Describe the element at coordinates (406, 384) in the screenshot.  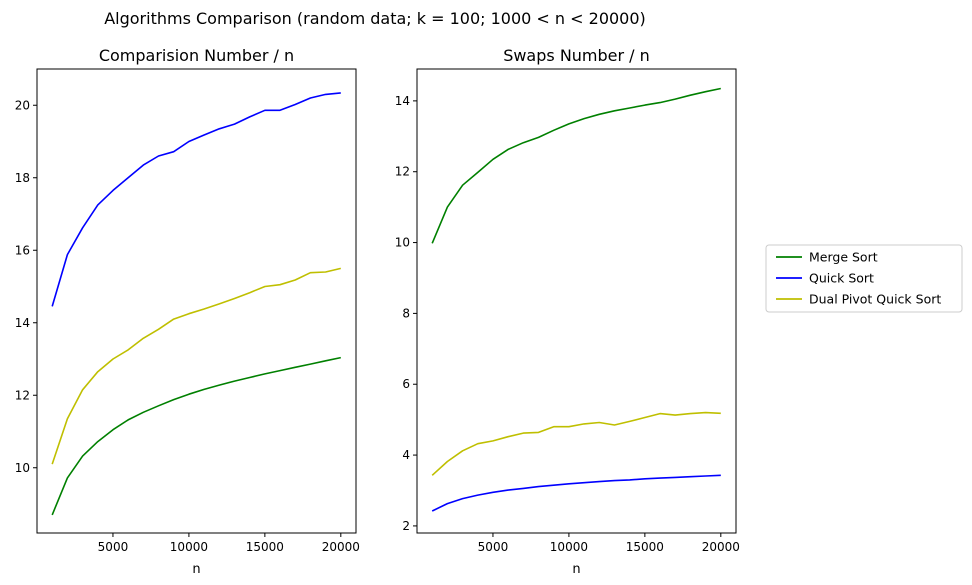
I see `y-tick-label: 6` at that location.